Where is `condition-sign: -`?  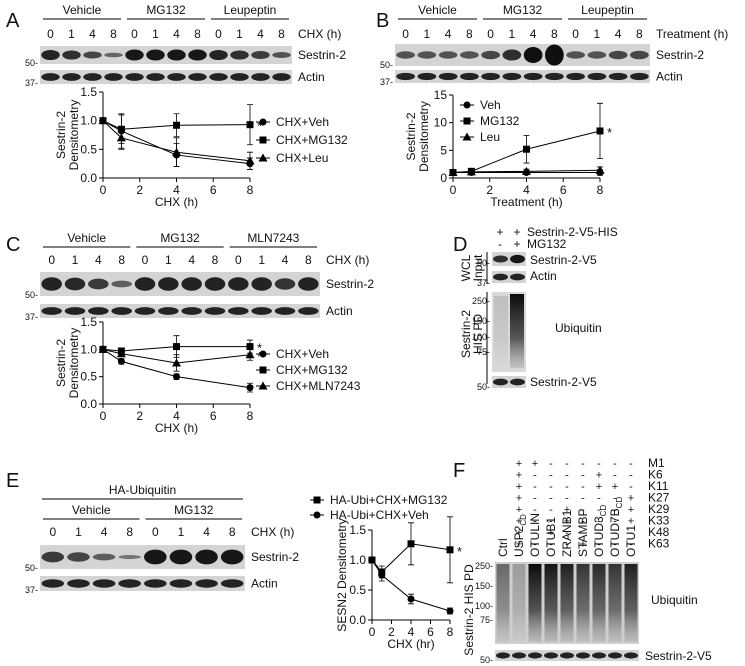 condition-sign: - is located at coordinates (500, 244).